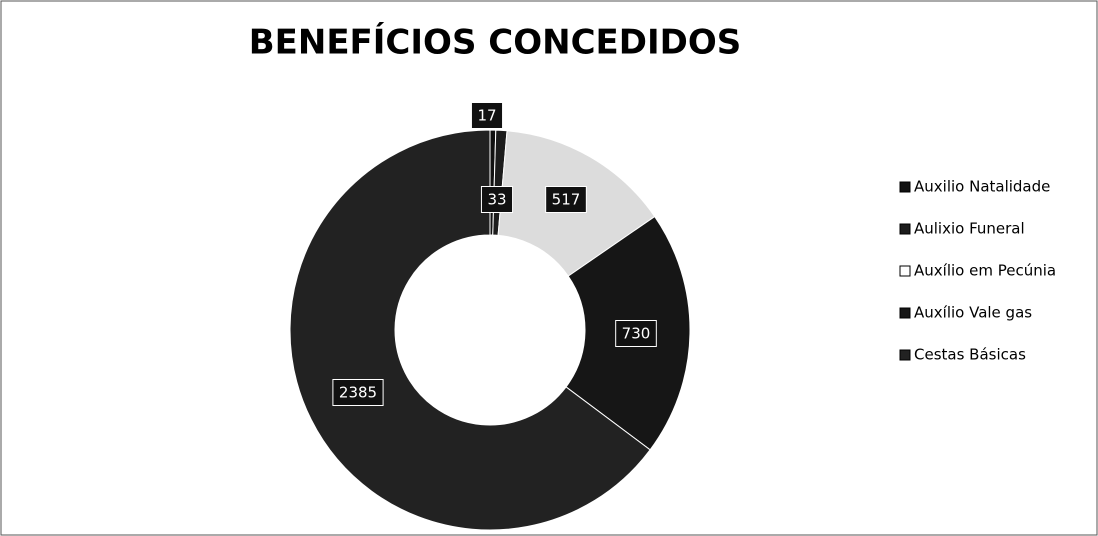  Describe the element at coordinates (969, 229) in the screenshot. I see `legend-label: Aulixio Funeral` at that location.